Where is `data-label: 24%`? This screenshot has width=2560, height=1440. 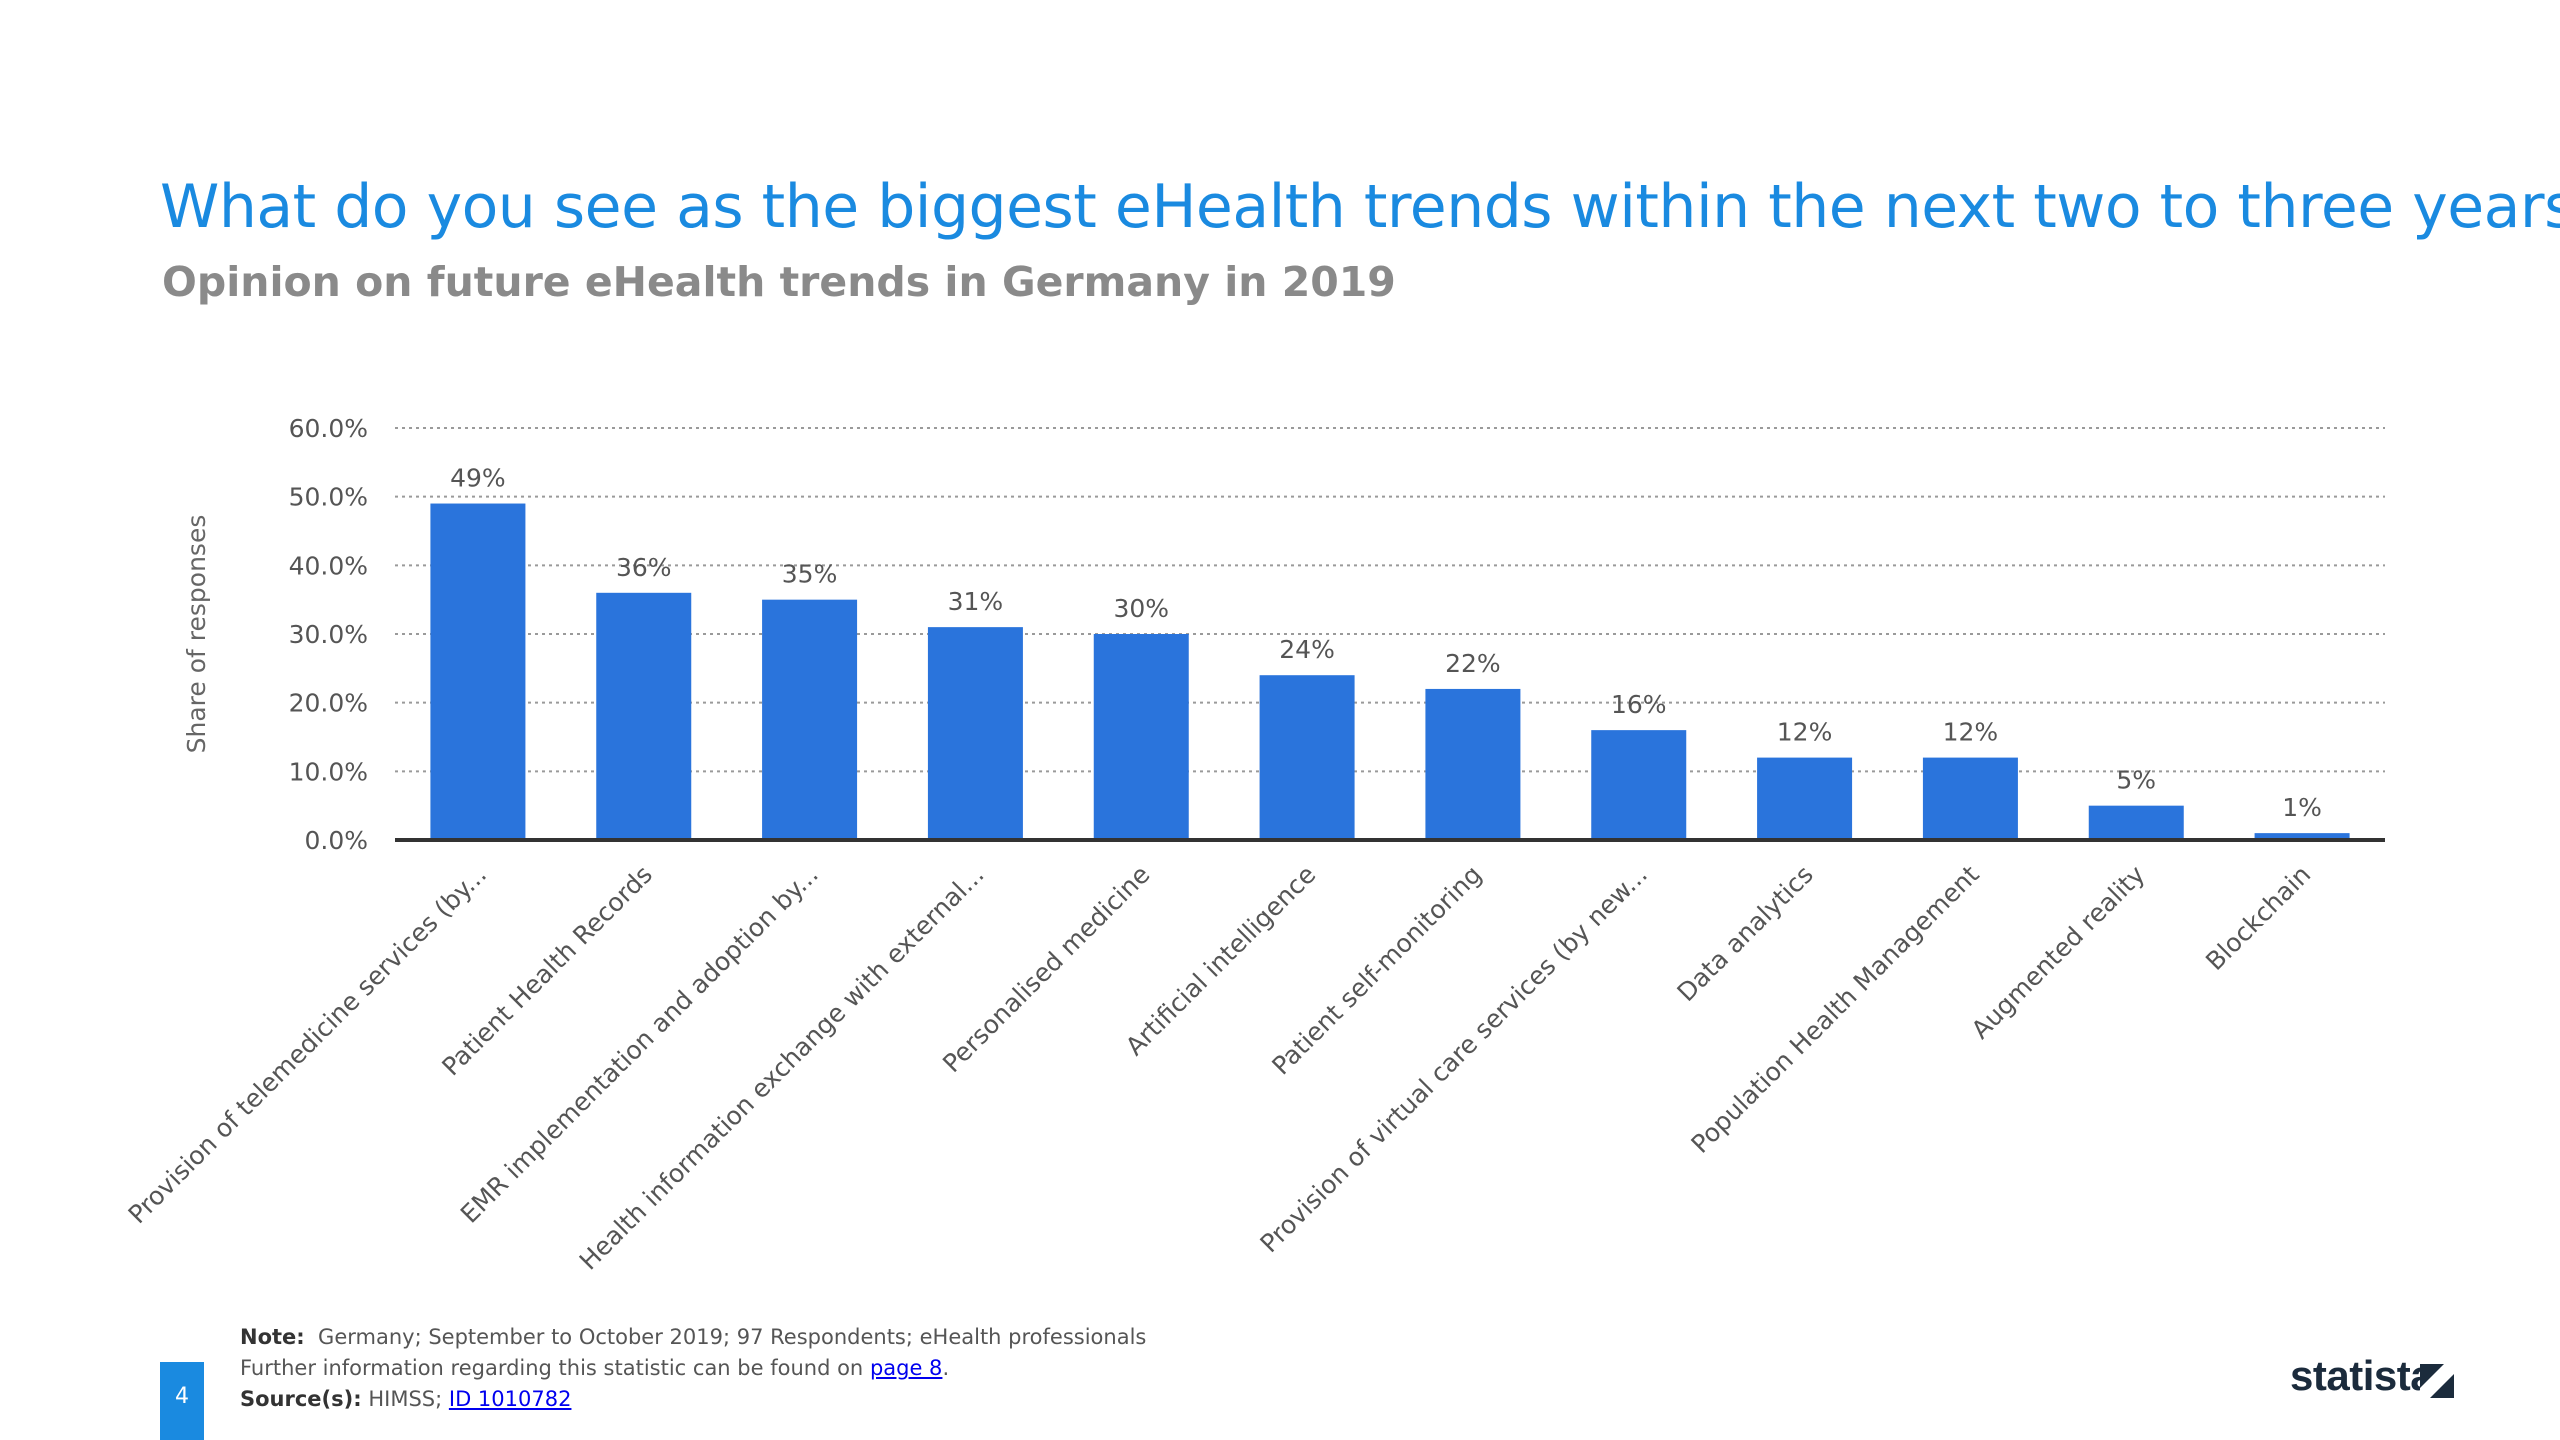 data-label: 24% is located at coordinates (1307, 649).